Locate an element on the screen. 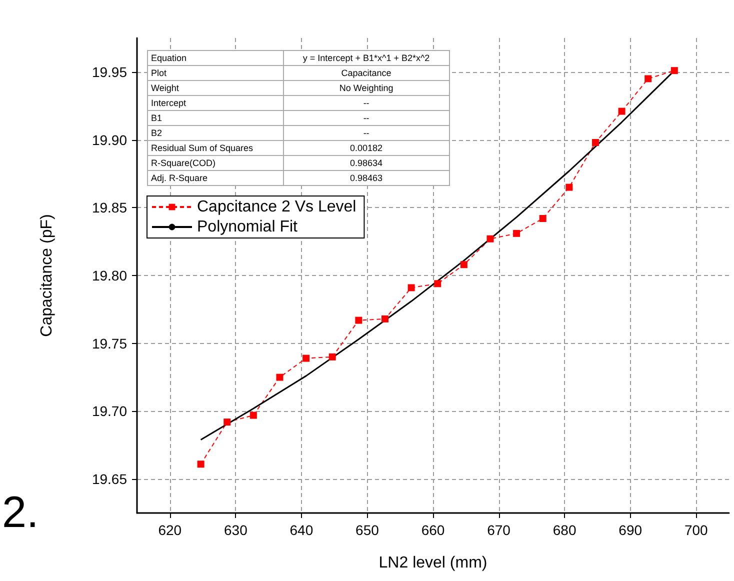  annotation: 0.98463 is located at coordinates (366, 178).